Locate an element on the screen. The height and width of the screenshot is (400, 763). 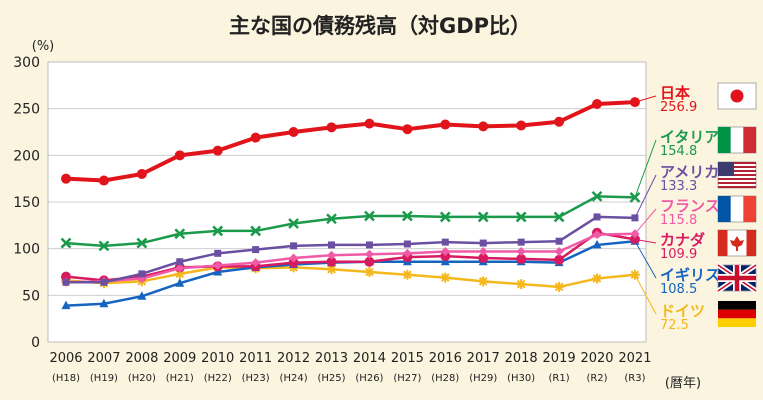
legend-value: 133.3 is located at coordinates (678, 186).